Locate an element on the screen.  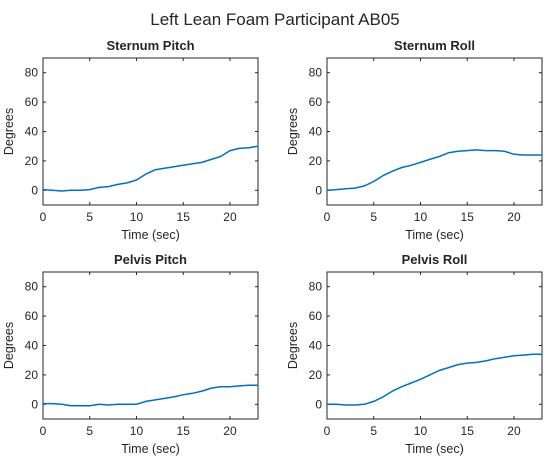
figure-title: Left Lean Foam Participant AB05 is located at coordinates (275, 19).